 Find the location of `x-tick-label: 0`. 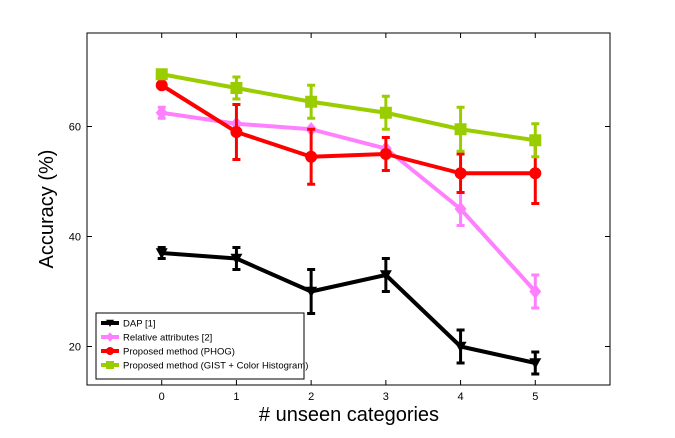

x-tick-label: 0 is located at coordinates (162, 397).